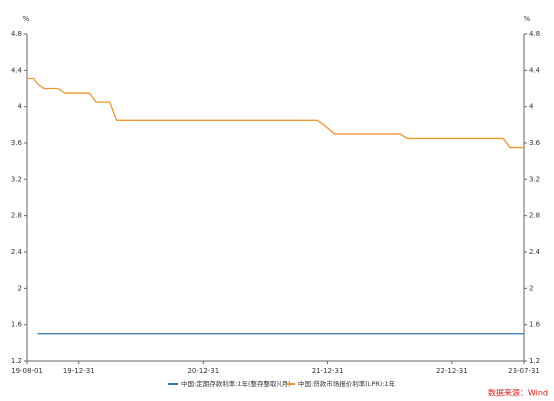  I want to click on y-tick-label: 2.4, so click(17, 252).